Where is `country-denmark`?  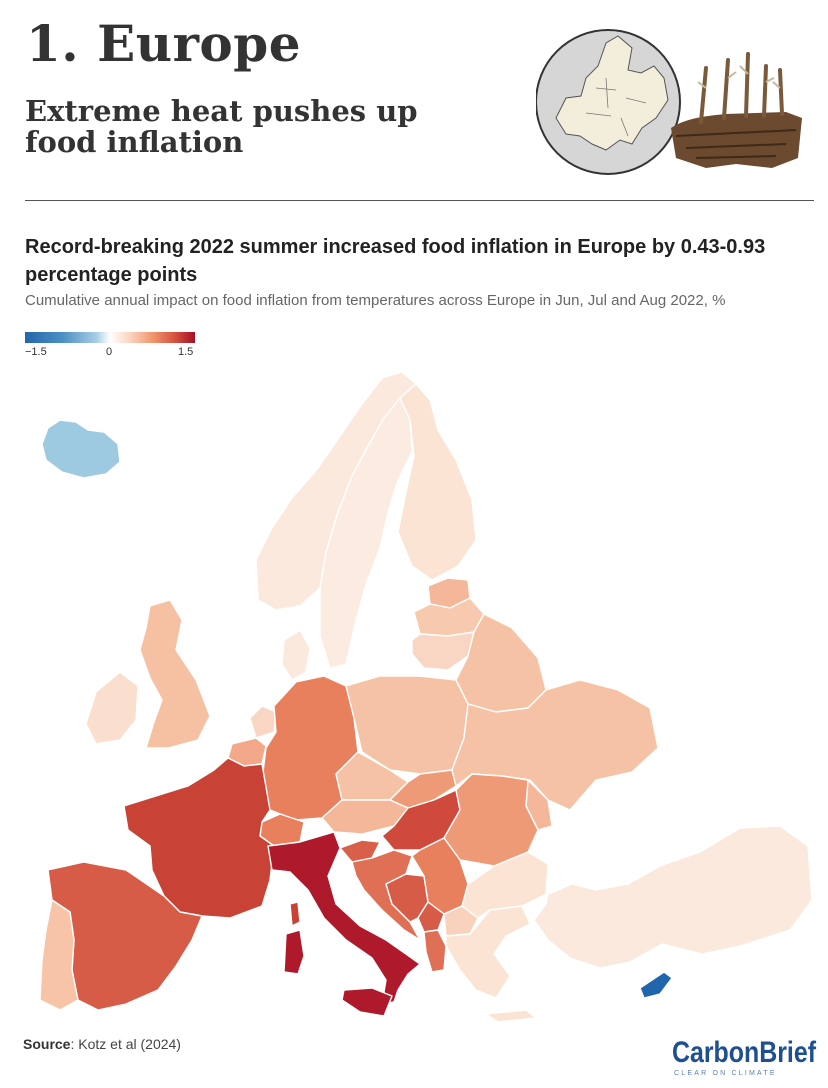
country-denmark is located at coordinates (296, 655).